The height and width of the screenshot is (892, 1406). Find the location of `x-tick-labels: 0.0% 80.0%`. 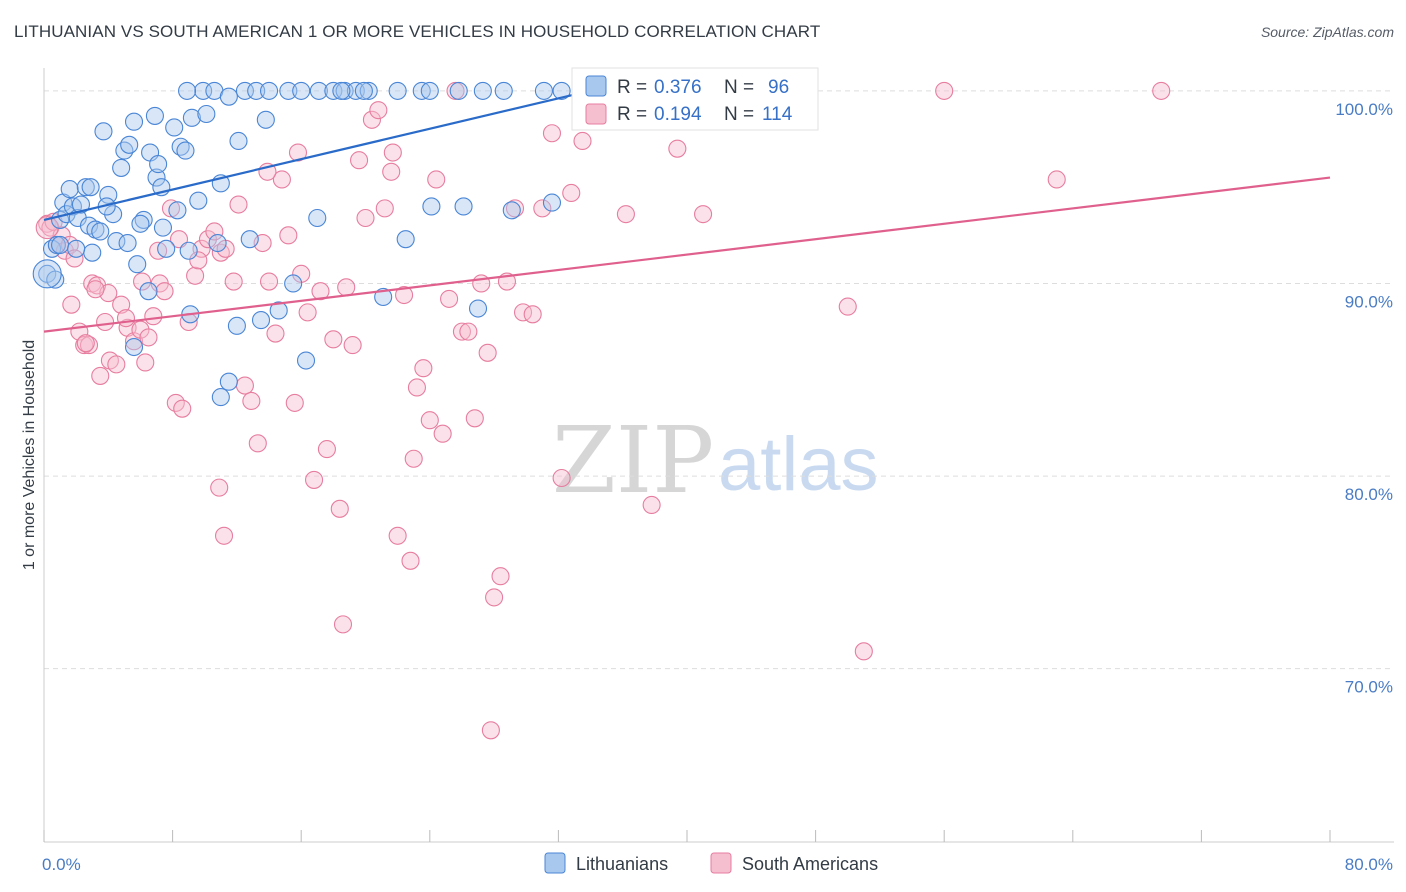

x-tick-labels: 0.0% 80.0% is located at coordinates (717, 864).